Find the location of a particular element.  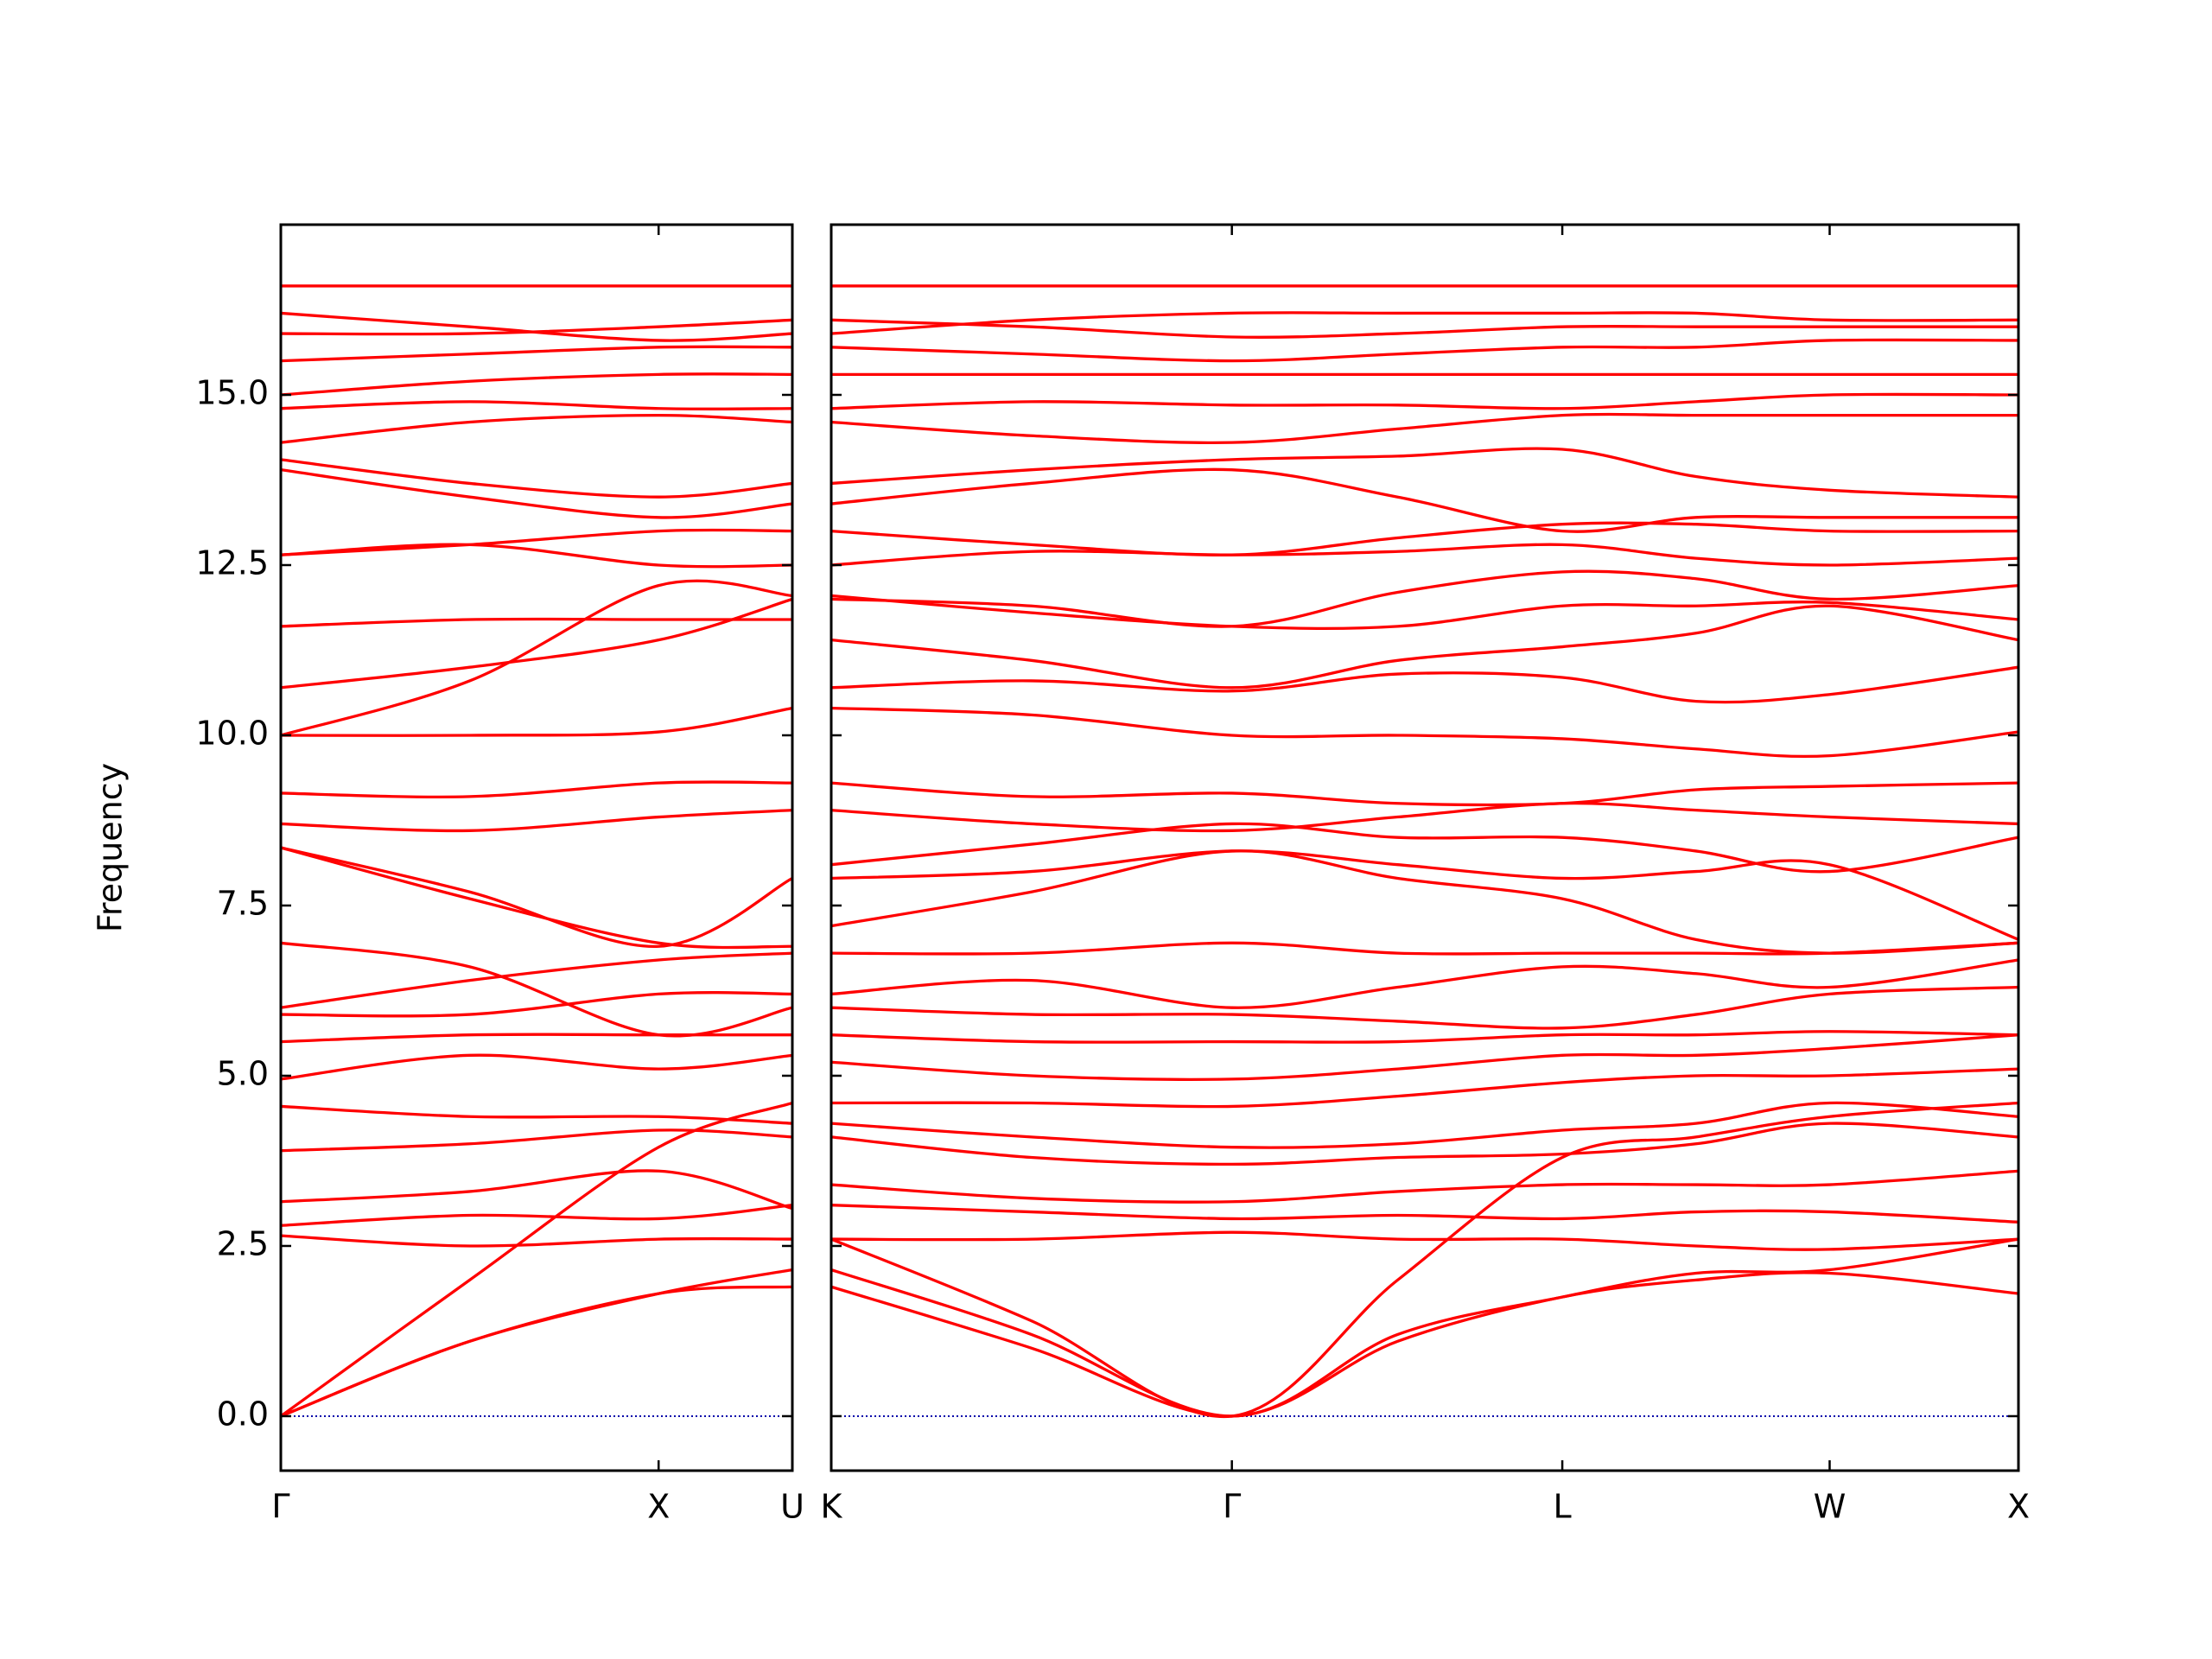

y-axis-label: Frequency is located at coordinates (111, 847).